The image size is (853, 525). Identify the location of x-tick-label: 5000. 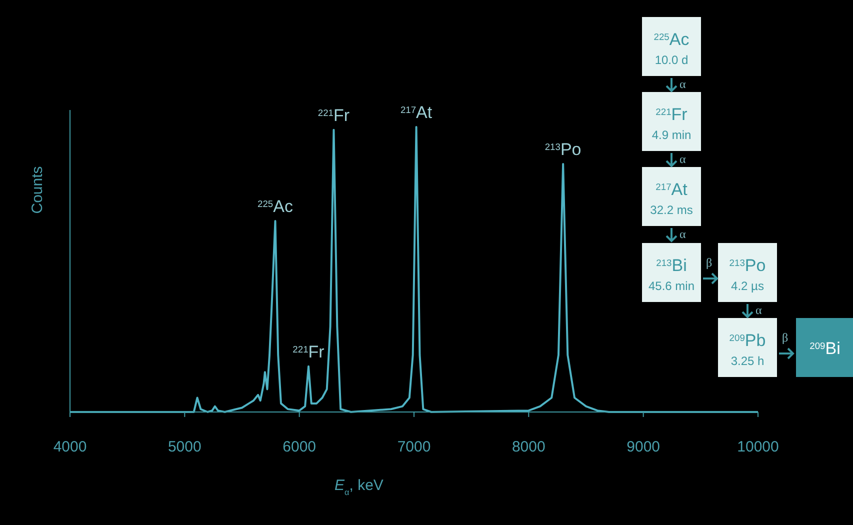
(185, 447).